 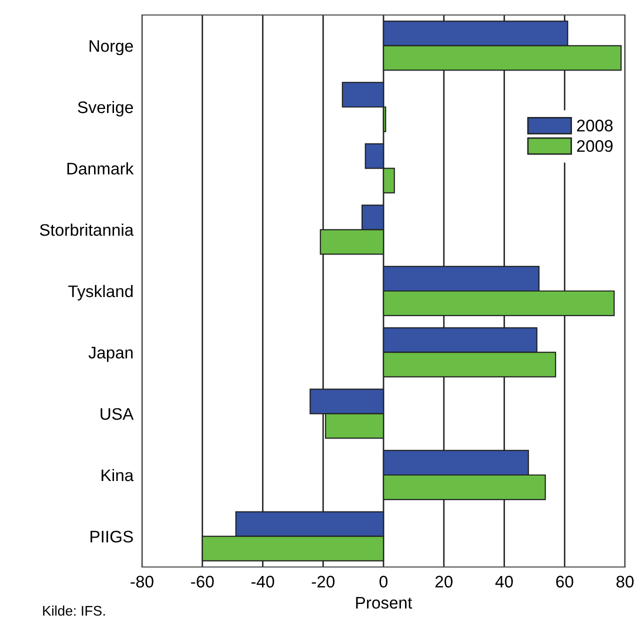 What do you see at coordinates (111, 48) in the screenshot?
I see `y-tick-label: Norge` at bounding box center [111, 48].